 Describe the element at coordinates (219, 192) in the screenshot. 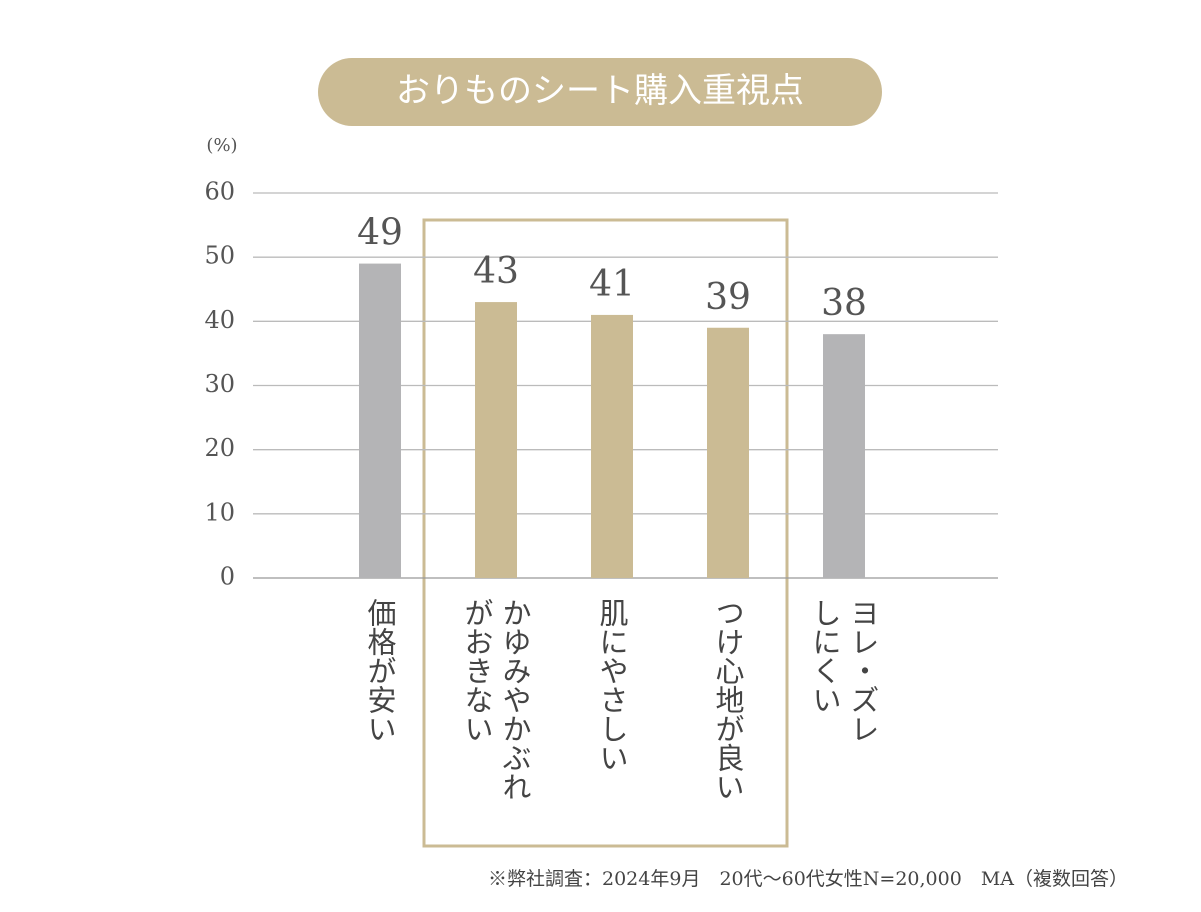

I see `y-tick-label: 60` at that location.